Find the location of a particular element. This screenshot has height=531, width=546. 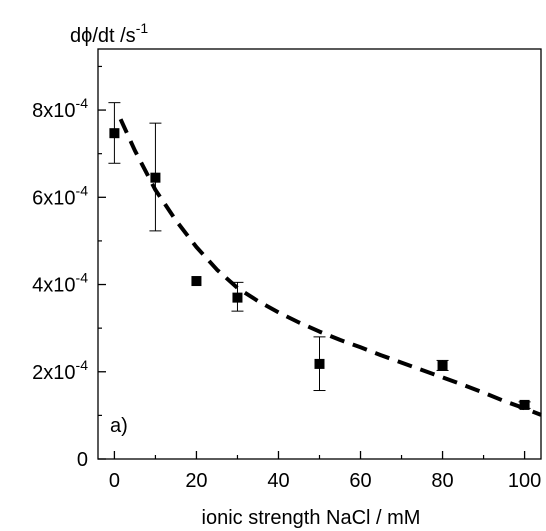

x-axis-ticks: 0 20 40 60 80 100 is located at coordinates (325, 471).